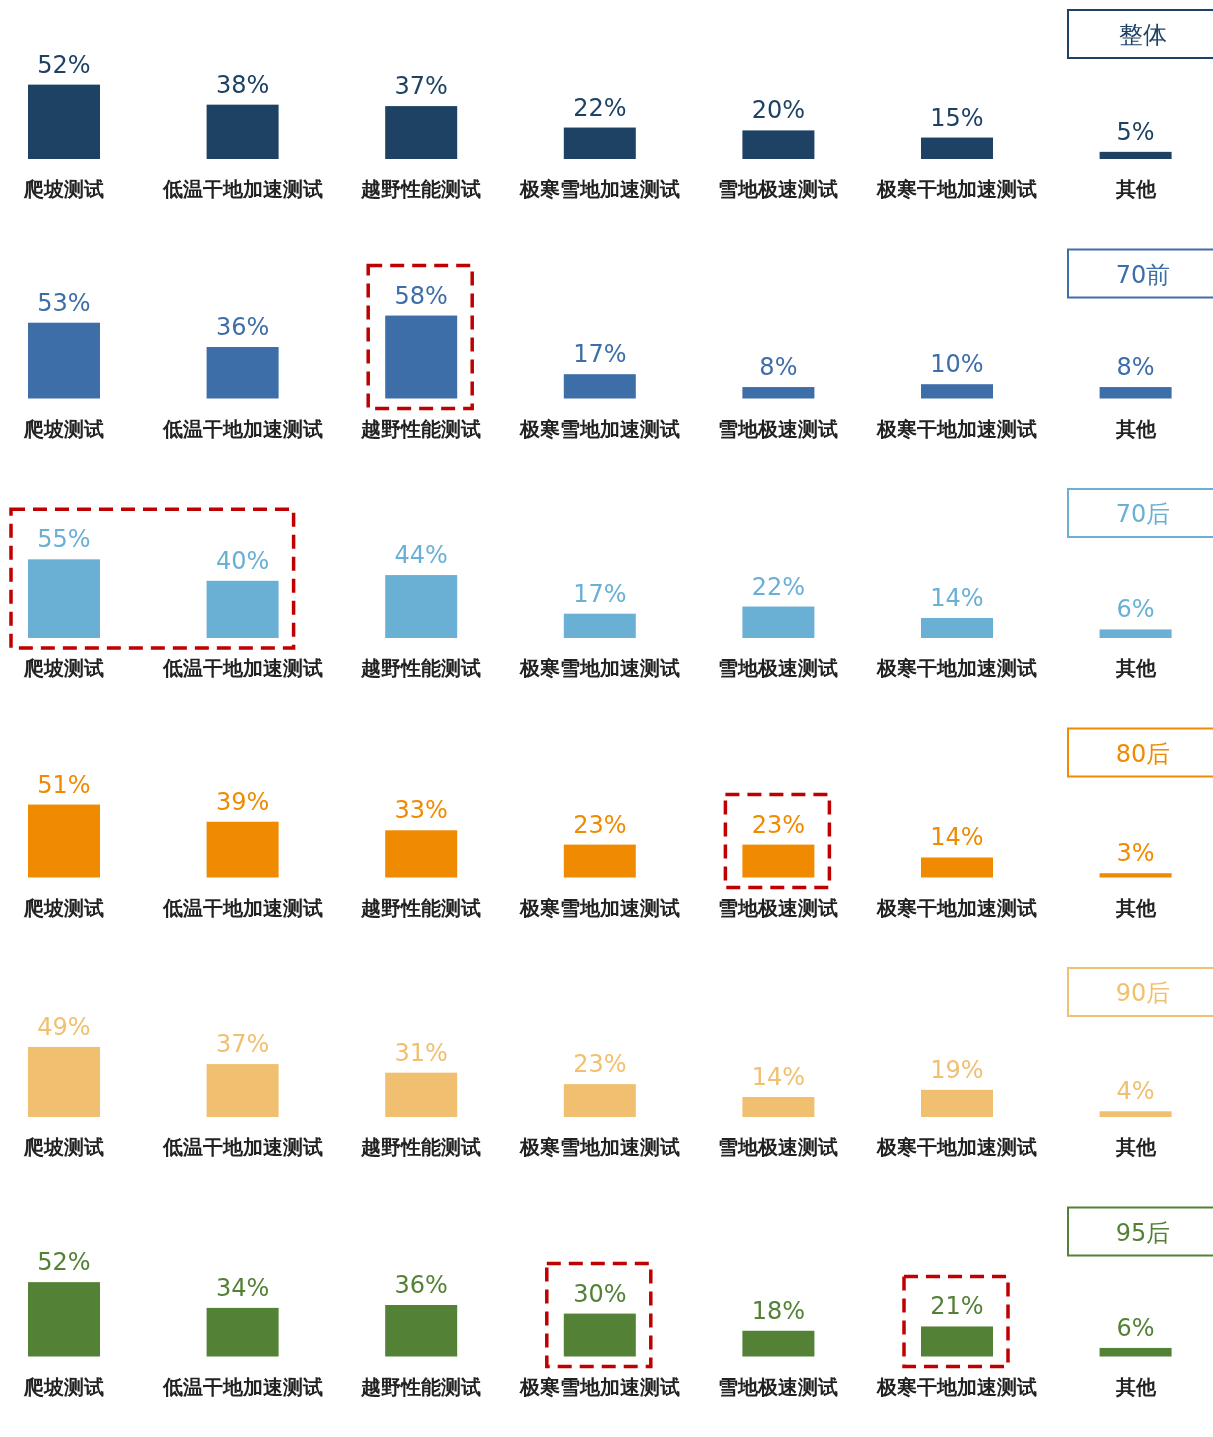  What do you see at coordinates (64, 302) in the screenshot?
I see `data-label: 53%` at bounding box center [64, 302].